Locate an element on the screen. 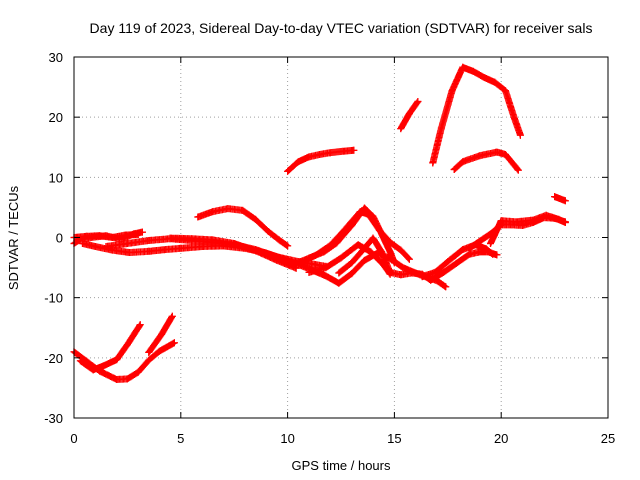 The image size is (640, 480). x-tick-label: 20 is located at coordinates (501, 438).